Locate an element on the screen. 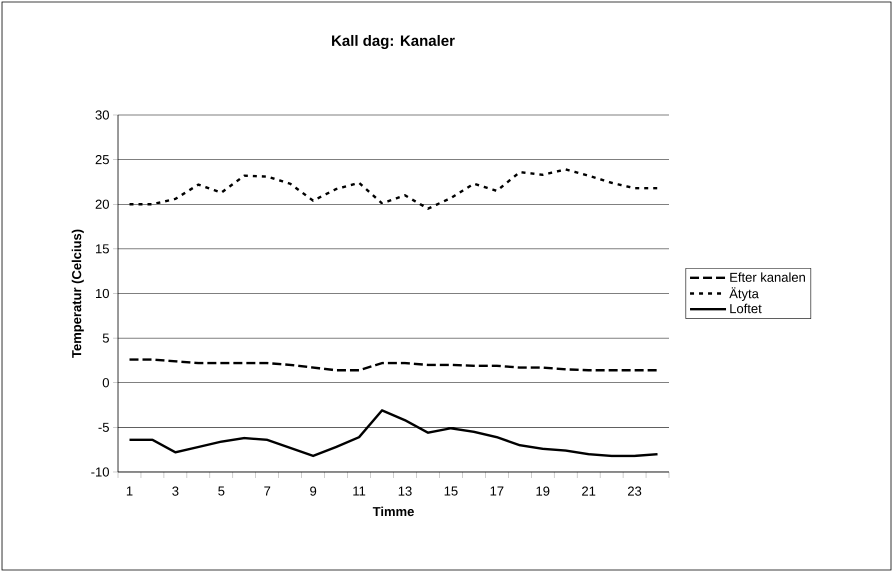  x-tick-label: 7 is located at coordinates (267, 491).